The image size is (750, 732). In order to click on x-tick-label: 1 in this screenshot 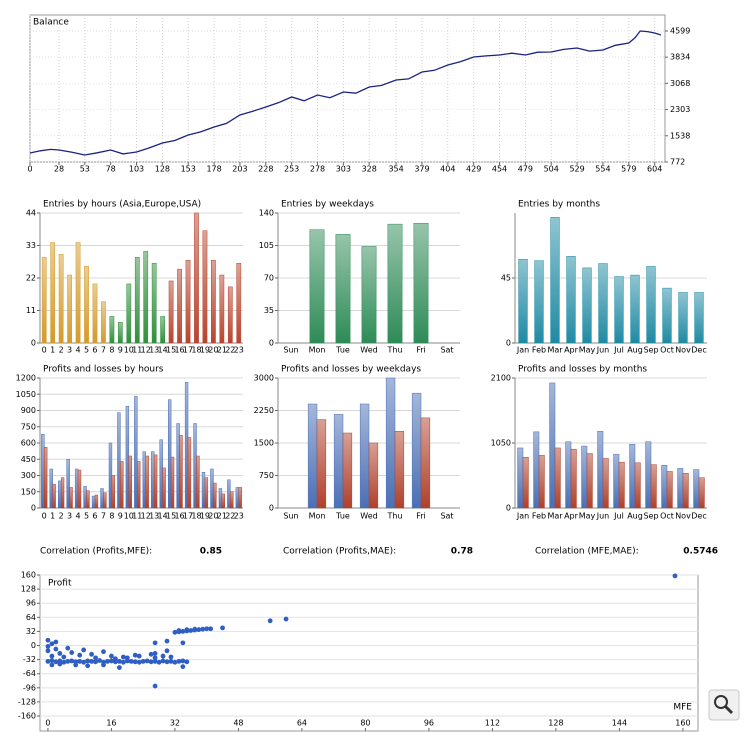, I will do `click(52, 350)`.